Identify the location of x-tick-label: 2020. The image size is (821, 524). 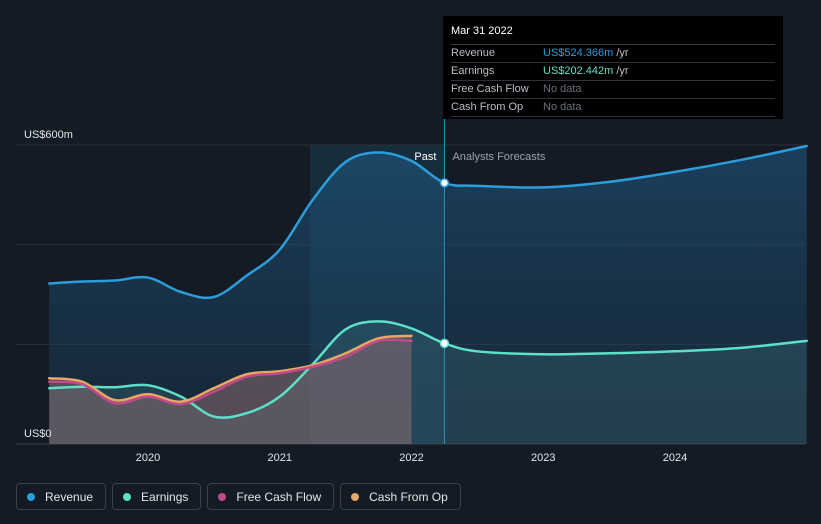
(148, 458).